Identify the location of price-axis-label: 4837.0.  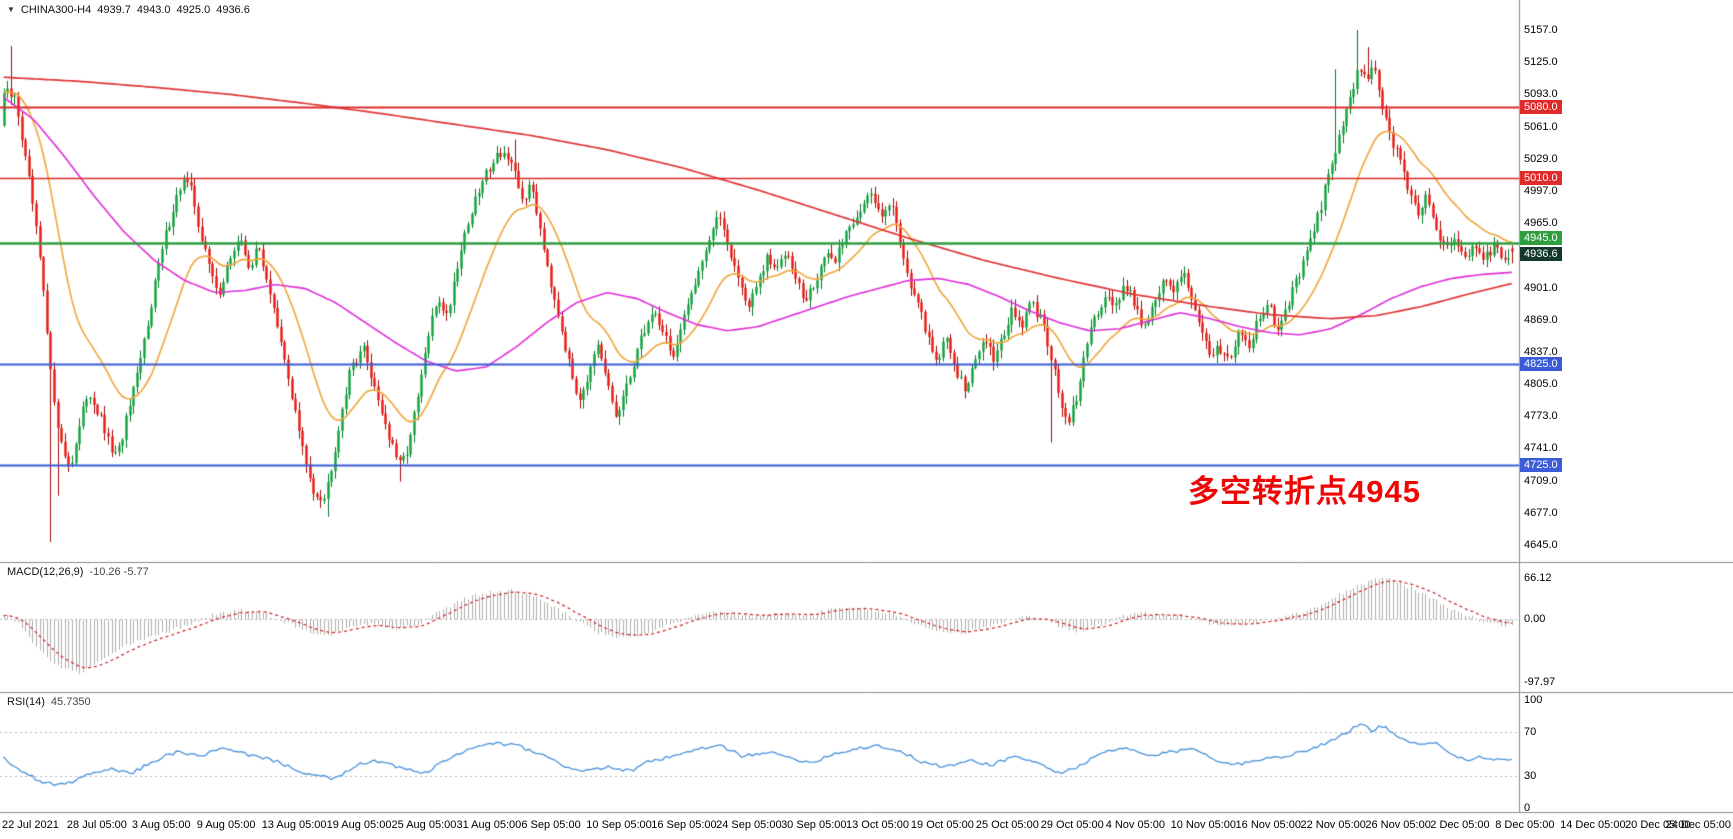
(1541, 351).